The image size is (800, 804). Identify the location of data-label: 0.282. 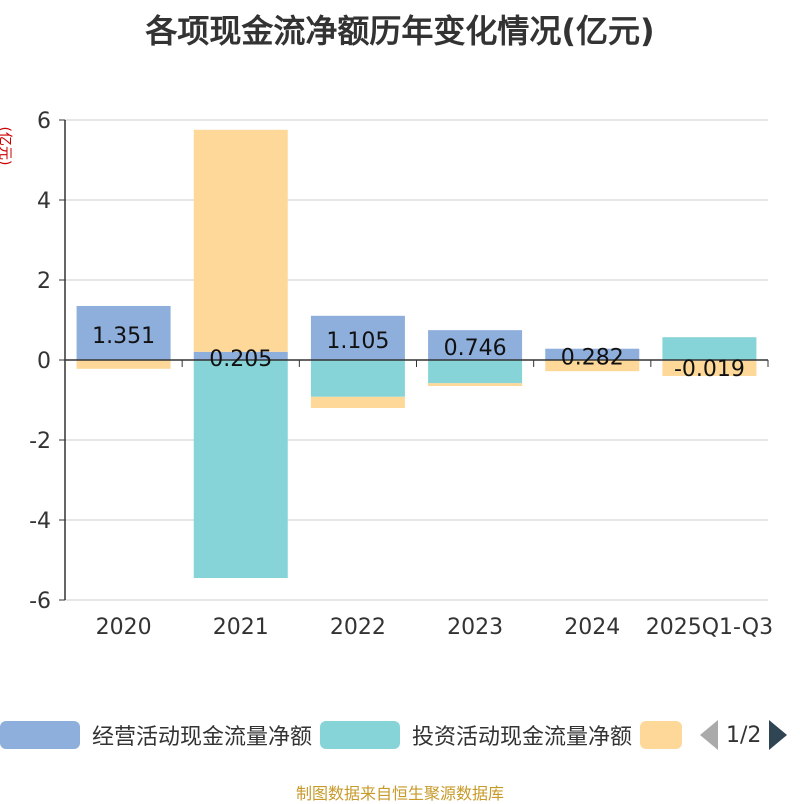
(592, 357).